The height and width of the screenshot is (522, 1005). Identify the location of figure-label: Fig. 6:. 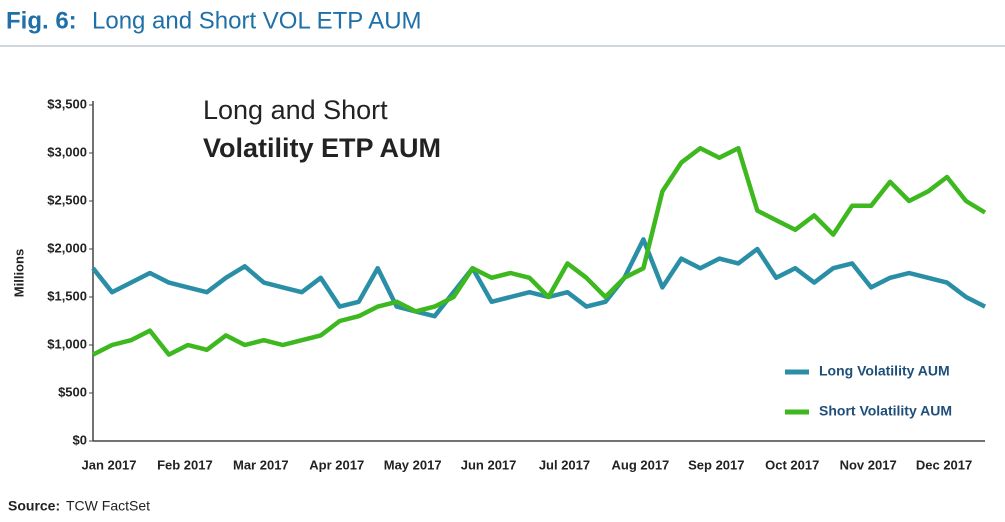
(41, 20).